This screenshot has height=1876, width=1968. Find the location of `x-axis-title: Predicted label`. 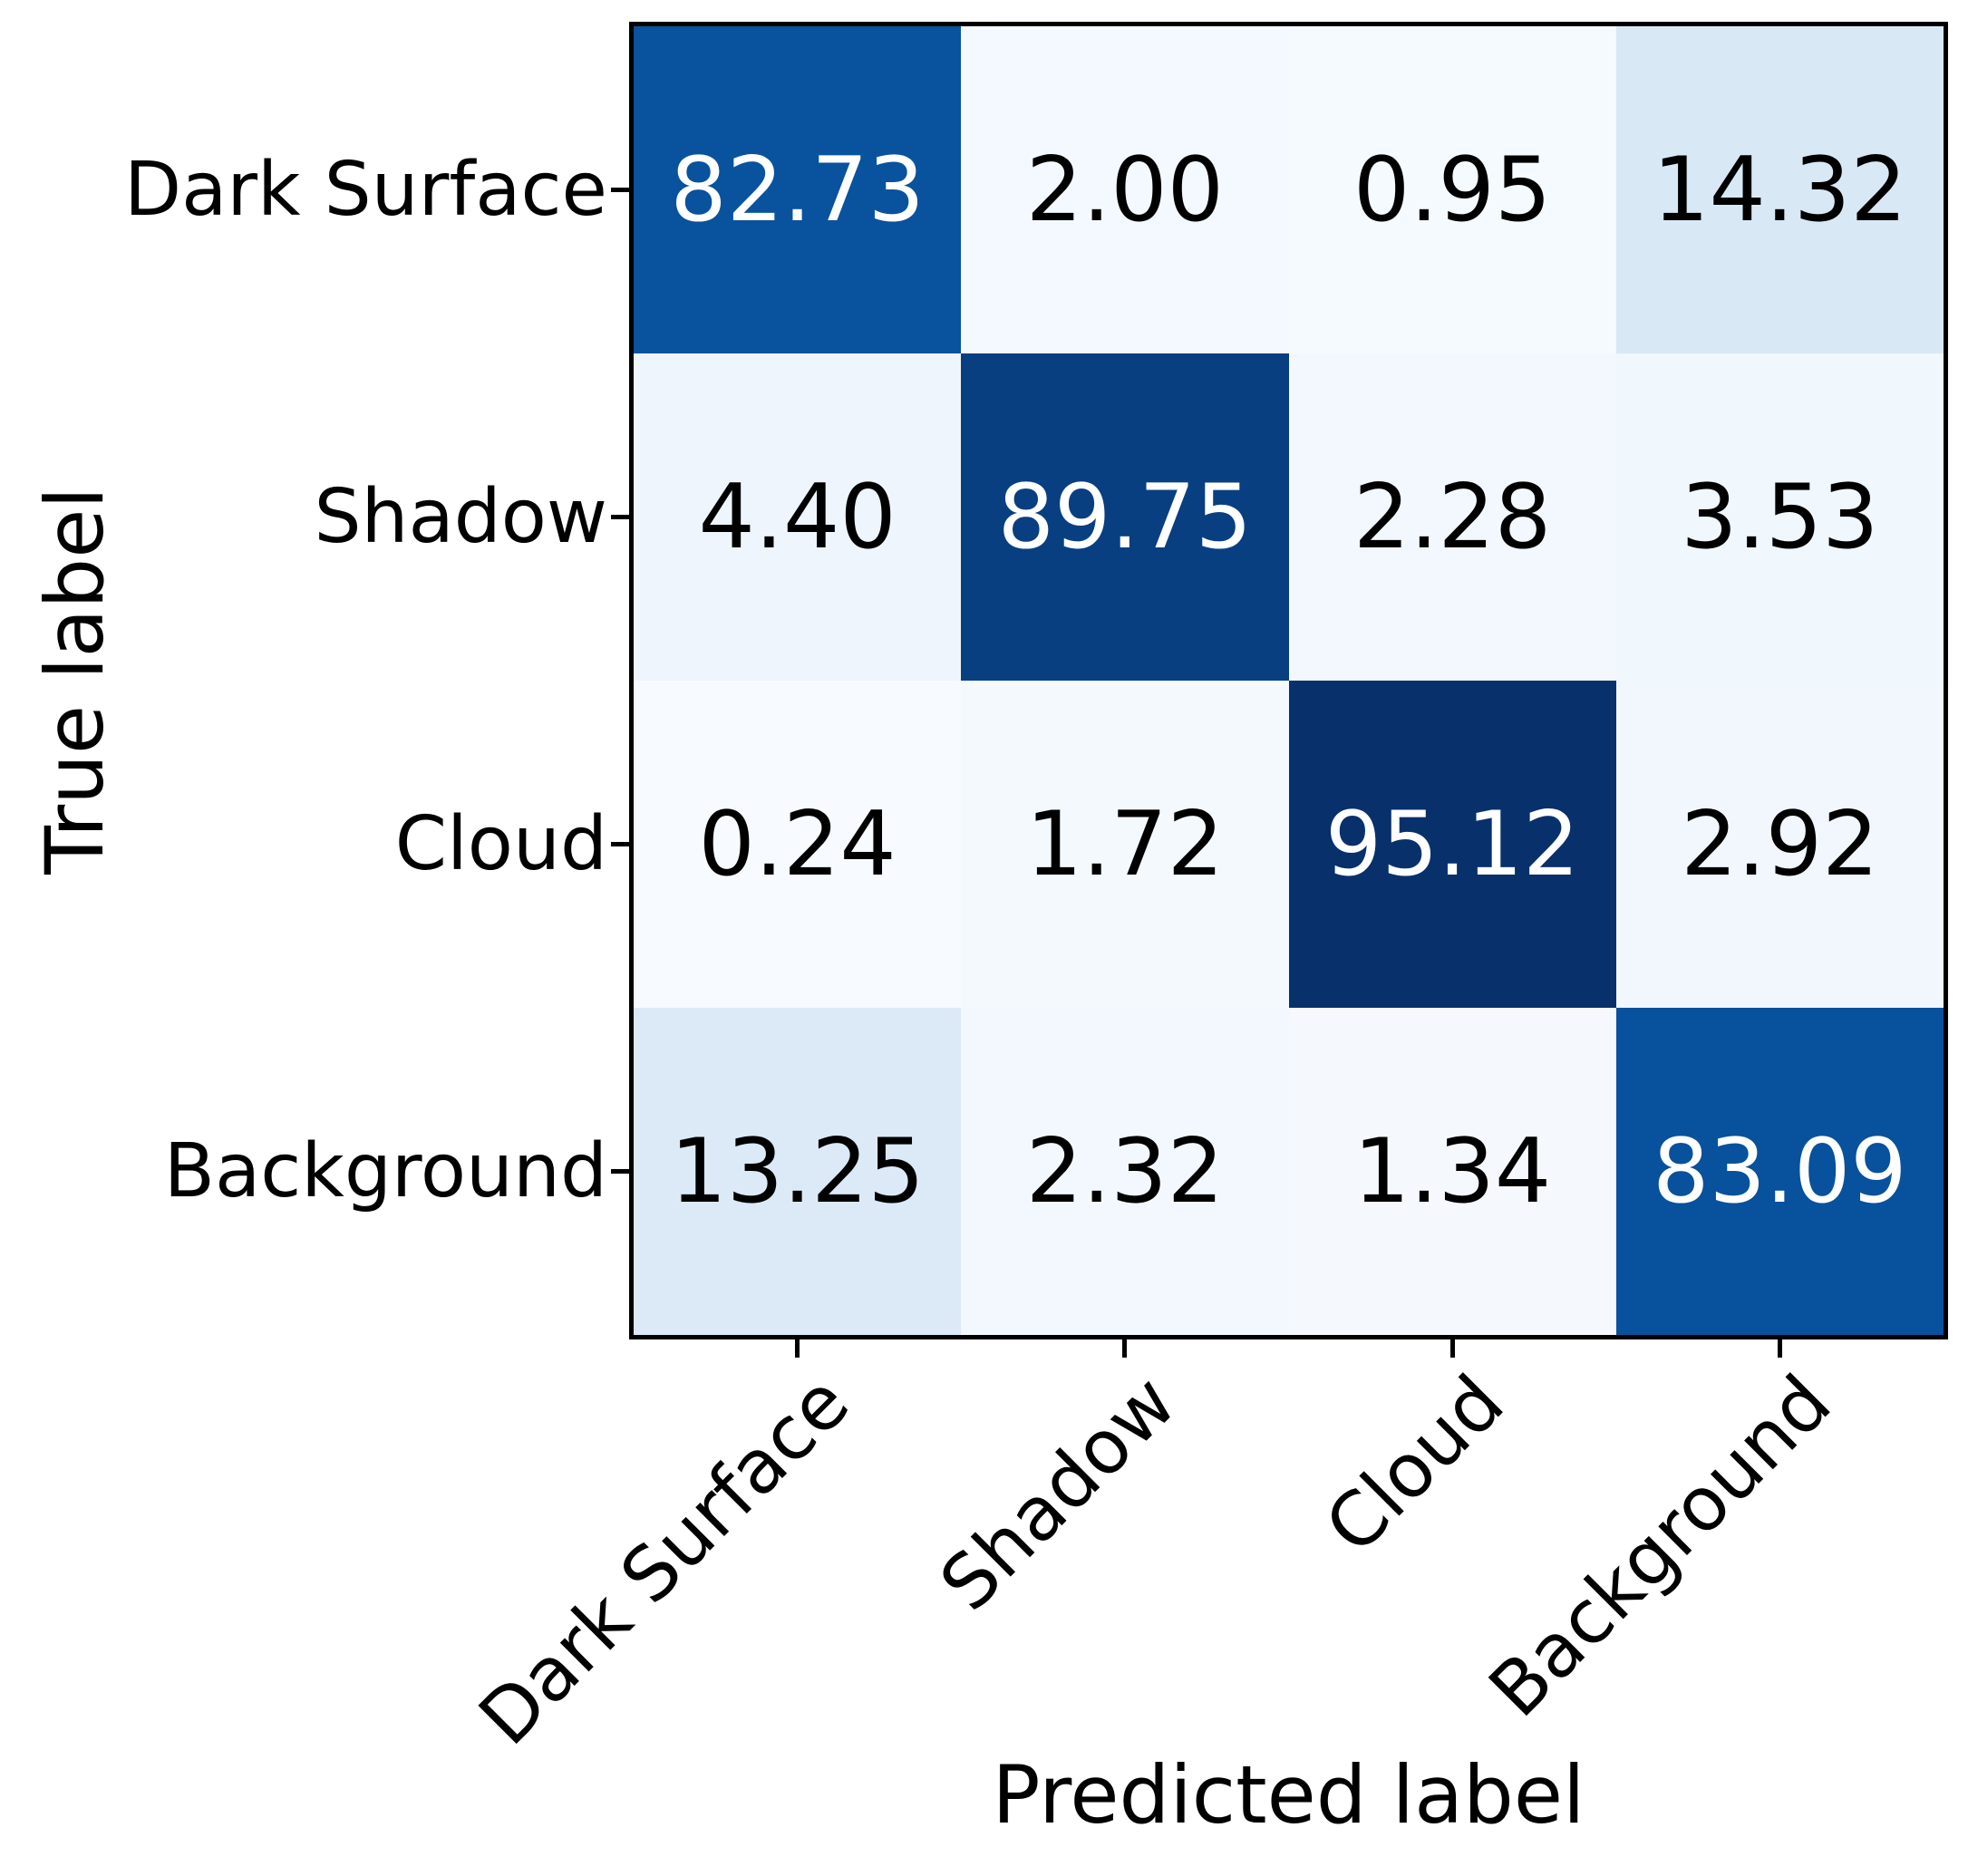

x-axis-title: Predicted label is located at coordinates (1288, 1795).